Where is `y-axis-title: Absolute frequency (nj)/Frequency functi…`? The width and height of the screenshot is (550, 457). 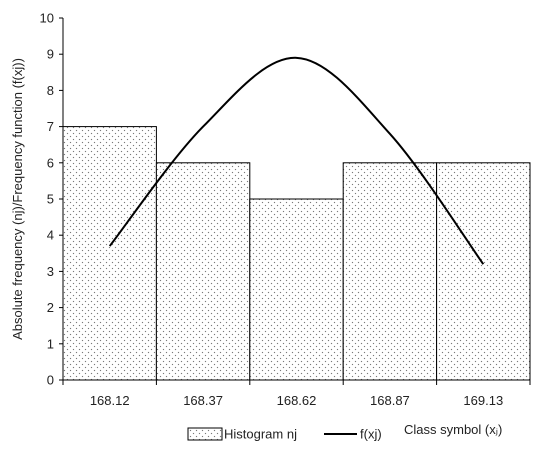
y-axis-title: Absolute frequency (nj)/Frequency functi… is located at coordinates (17, 199).